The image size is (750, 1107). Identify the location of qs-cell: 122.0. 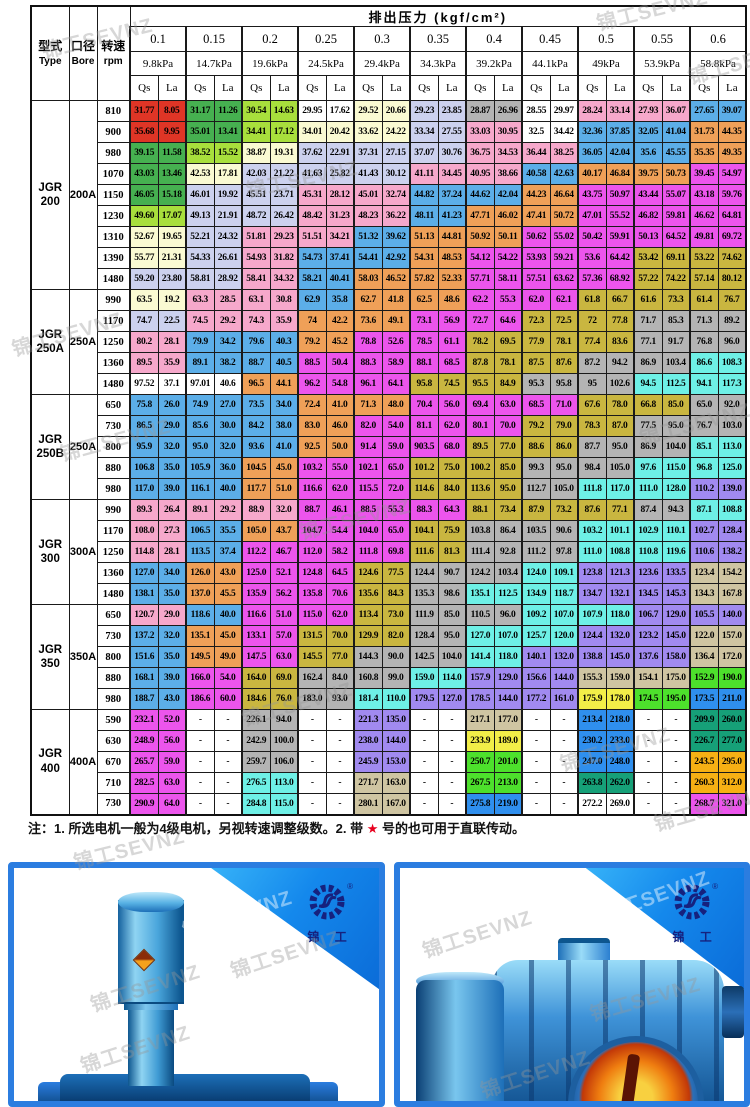
(704, 636).